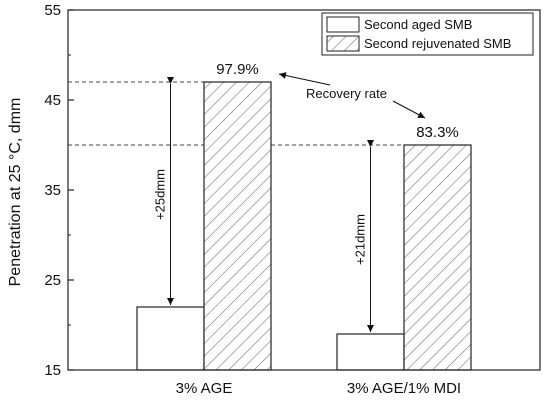  I want to click on y-tick-label-55: 55, so click(52, 10).